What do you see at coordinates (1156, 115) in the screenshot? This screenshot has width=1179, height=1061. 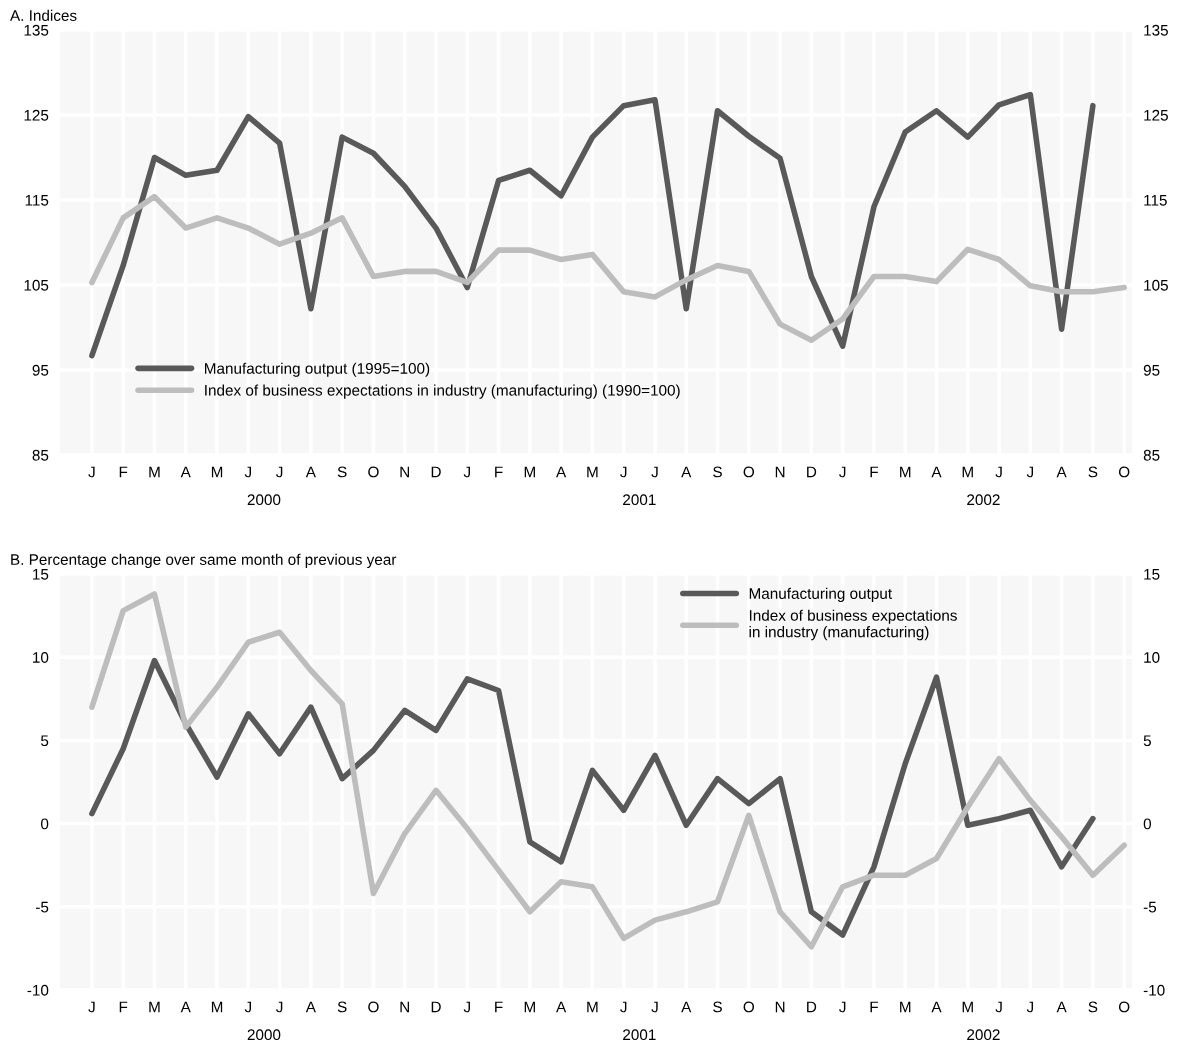 I see `y2-tick-label: 125` at bounding box center [1156, 115].